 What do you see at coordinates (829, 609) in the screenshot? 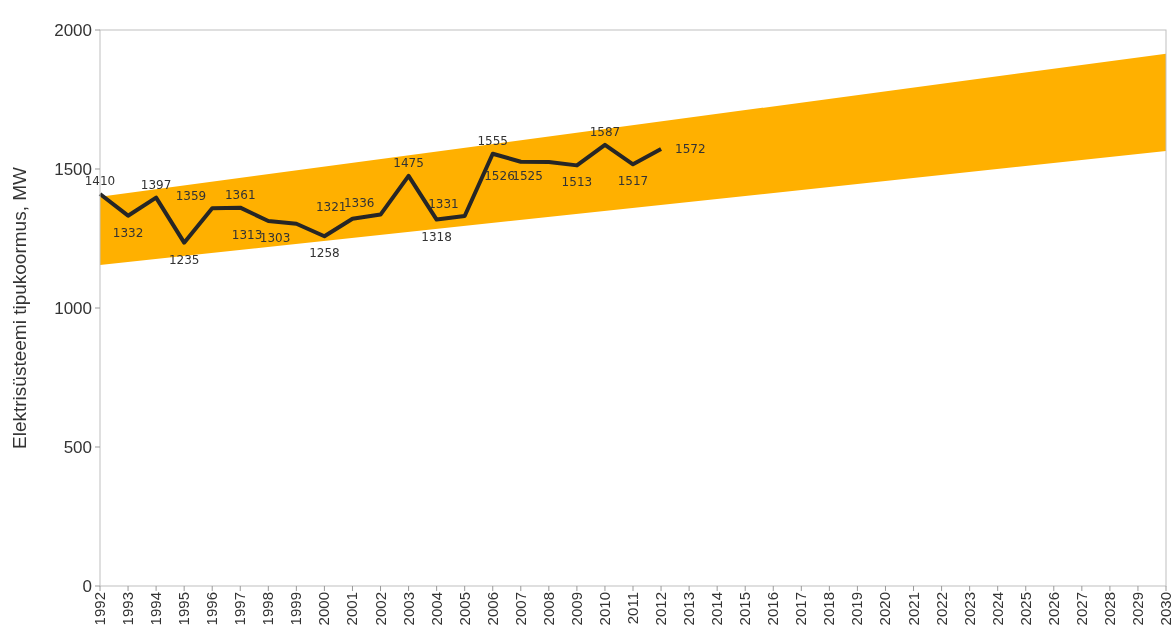
I see `x-tick-label: 2018` at bounding box center [829, 609].